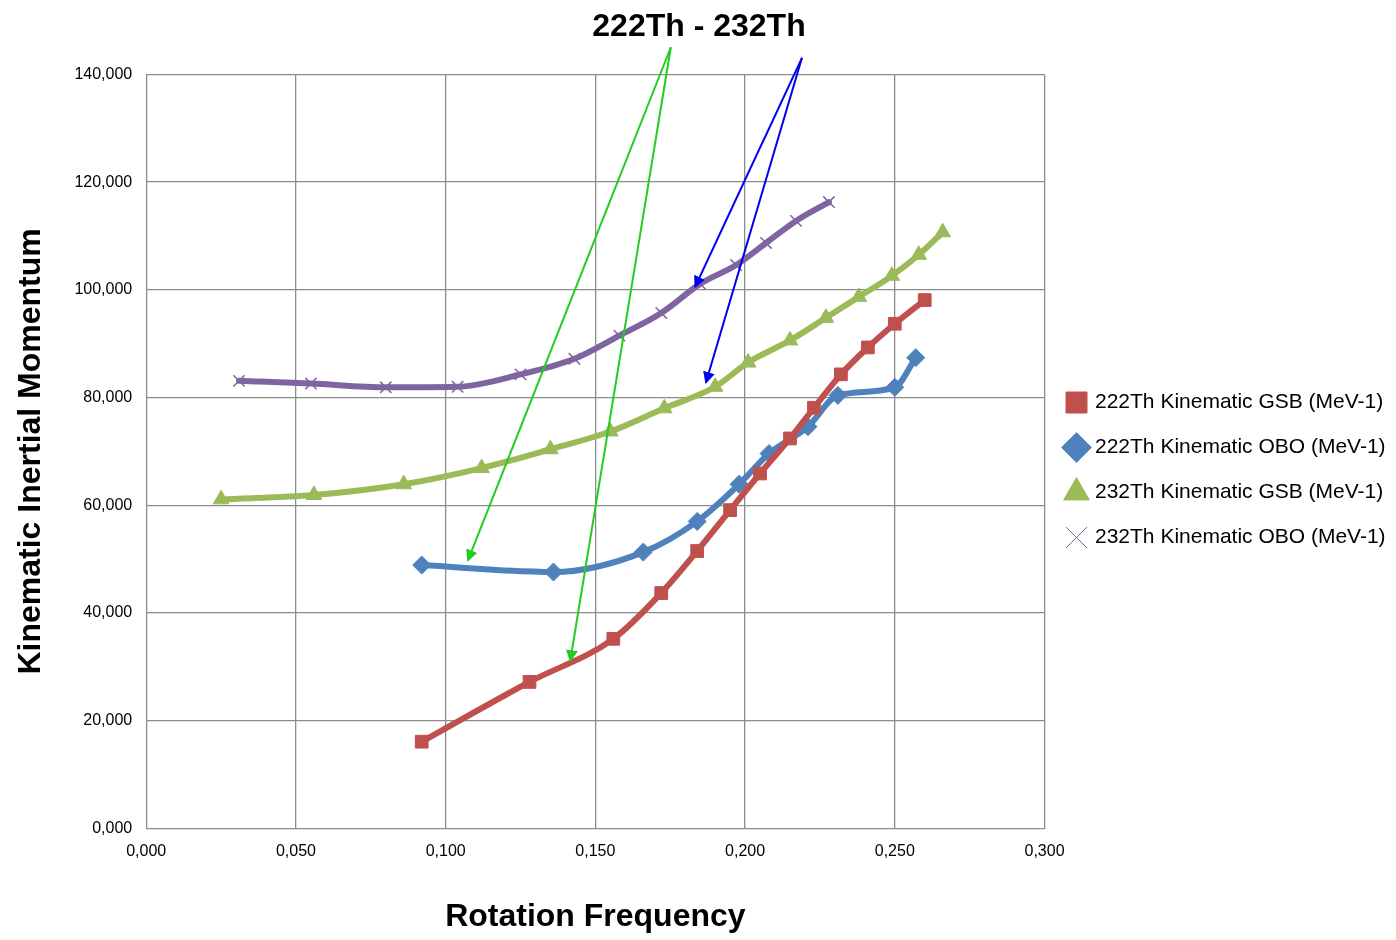 This screenshot has width=1396, height=940. What do you see at coordinates (296, 851) in the screenshot?
I see `x-tick-label: 0,050` at bounding box center [296, 851].